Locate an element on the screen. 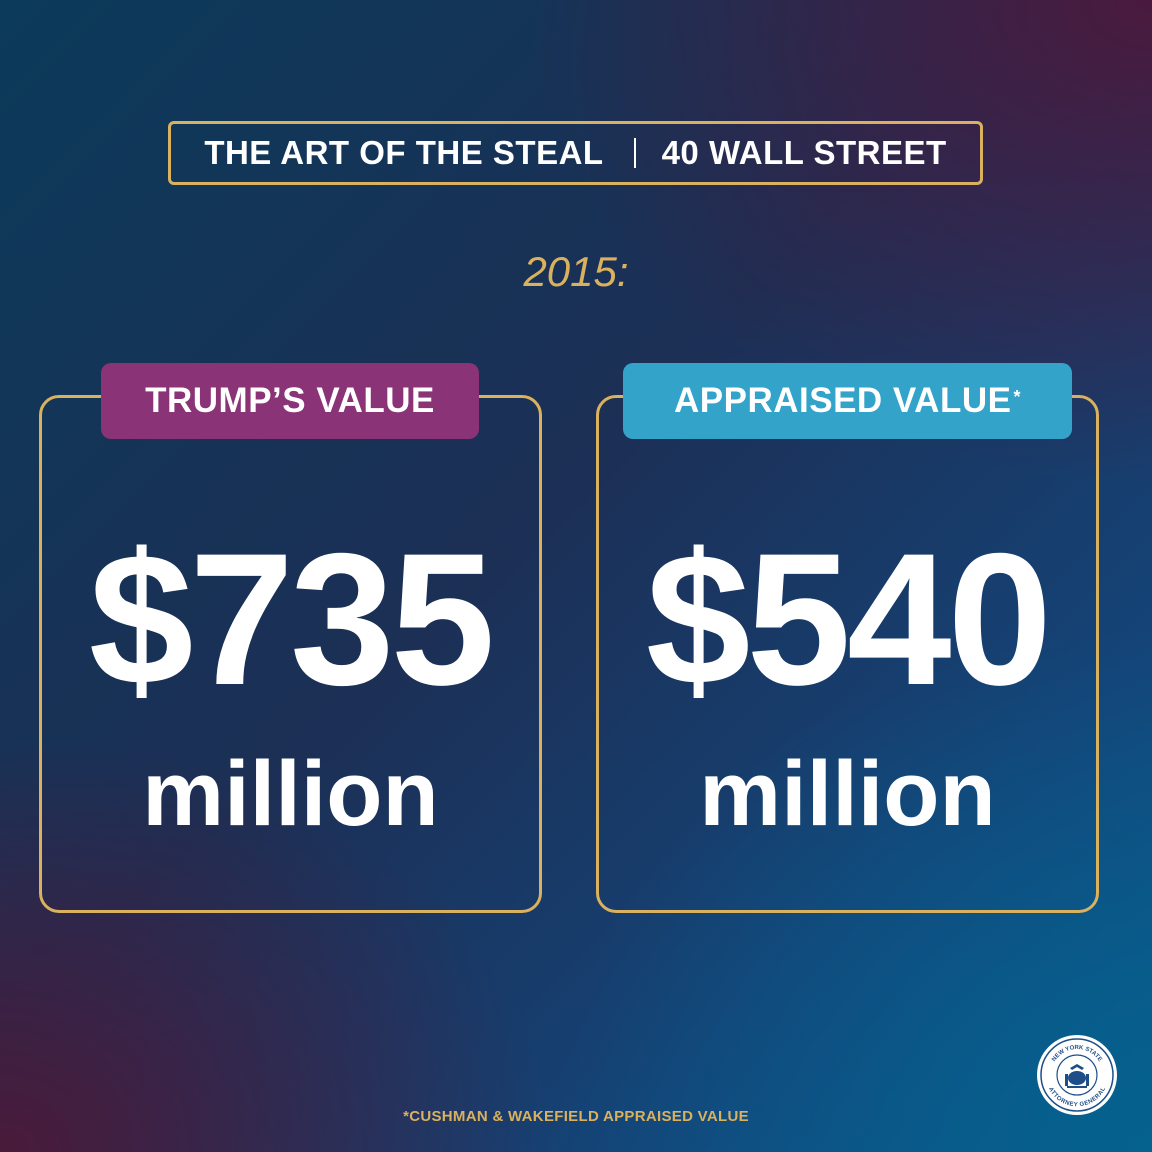 This screenshot has height=1152, width=1152. appraised-value-badge: APPRAISED VALUE * is located at coordinates (847, 401).